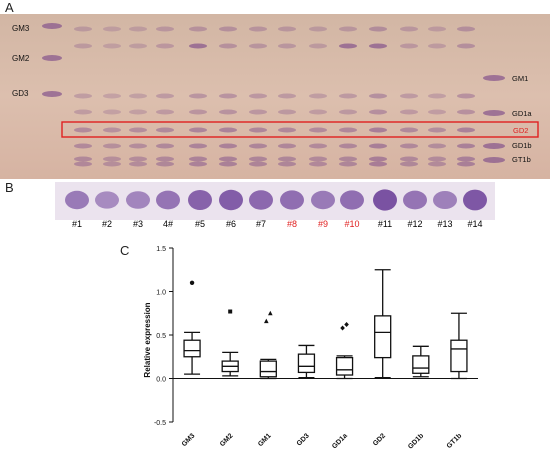 This screenshot has height=449, width=550. I want to click on lane-label: #14, so click(475, 224).